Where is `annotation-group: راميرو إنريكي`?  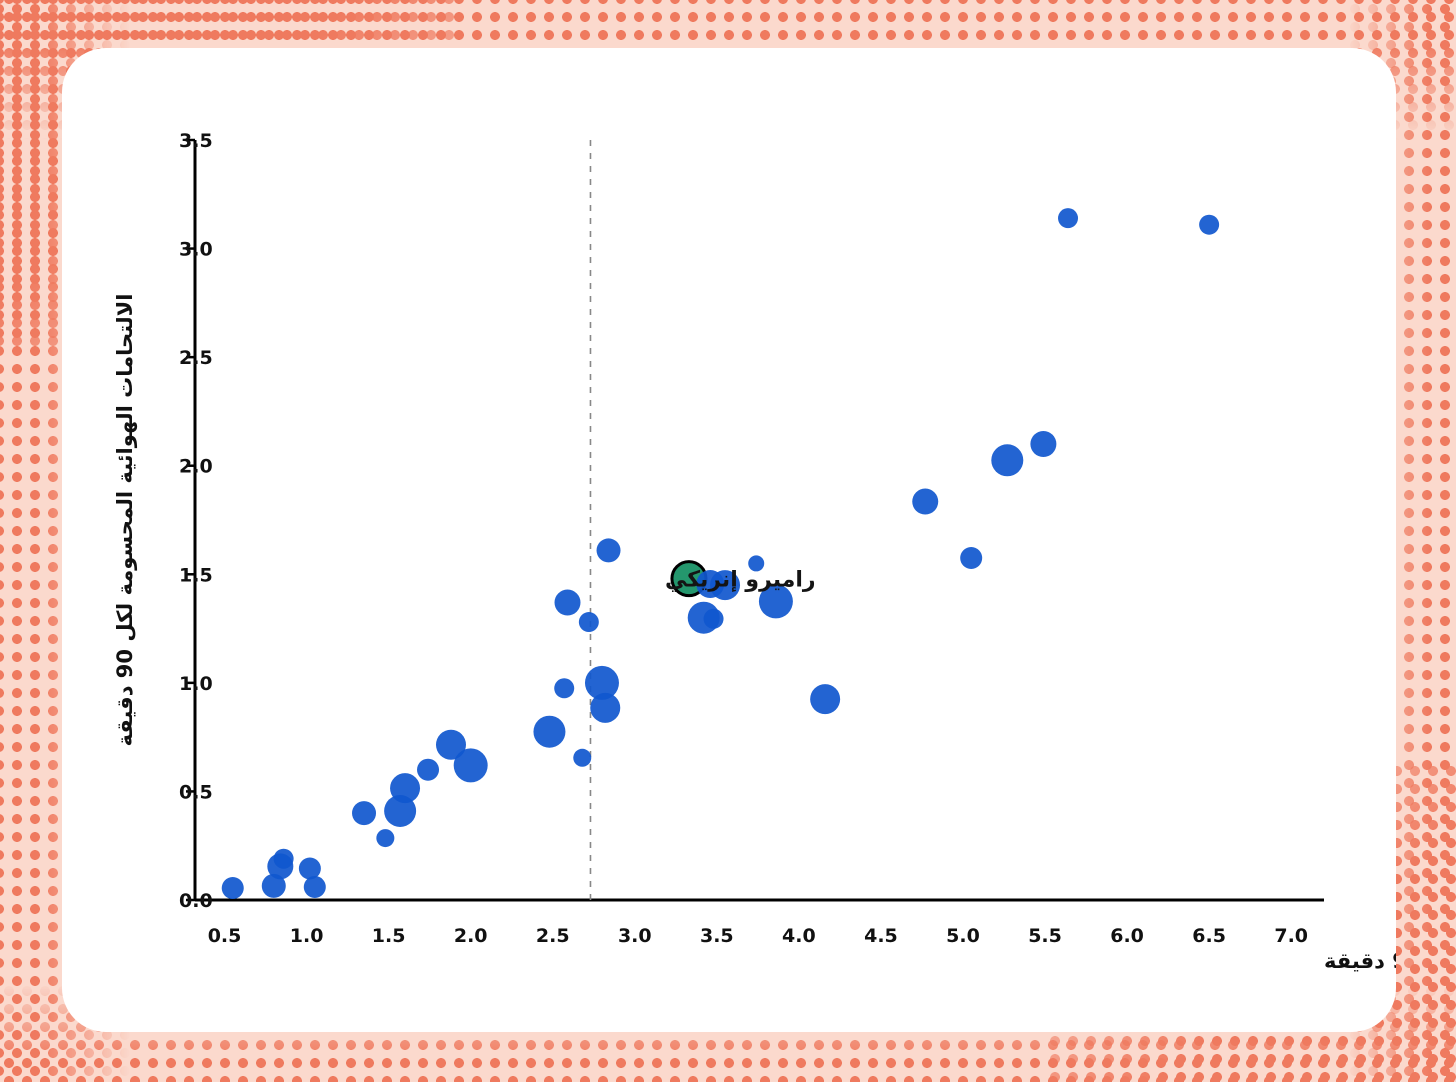 annotation-group: راميرو إنريكي is located at coordinates (740, 580).